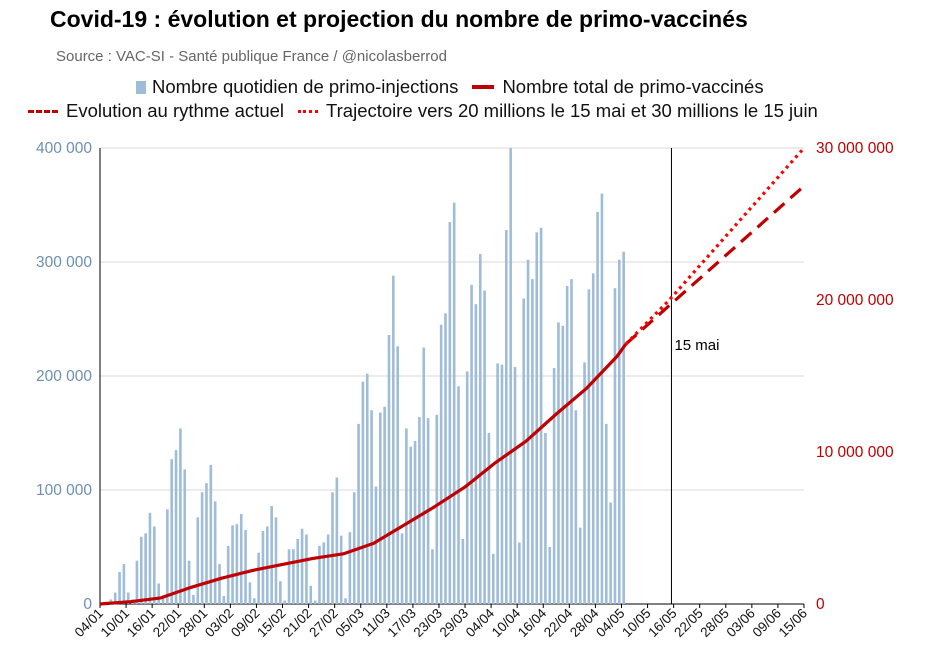 This screenshot has height=660, width=939. What do you see at coordinates (428, 623) in the screenshot?
I see `x-axis-tick-label: 23/03` at bounding box center [428, 623].